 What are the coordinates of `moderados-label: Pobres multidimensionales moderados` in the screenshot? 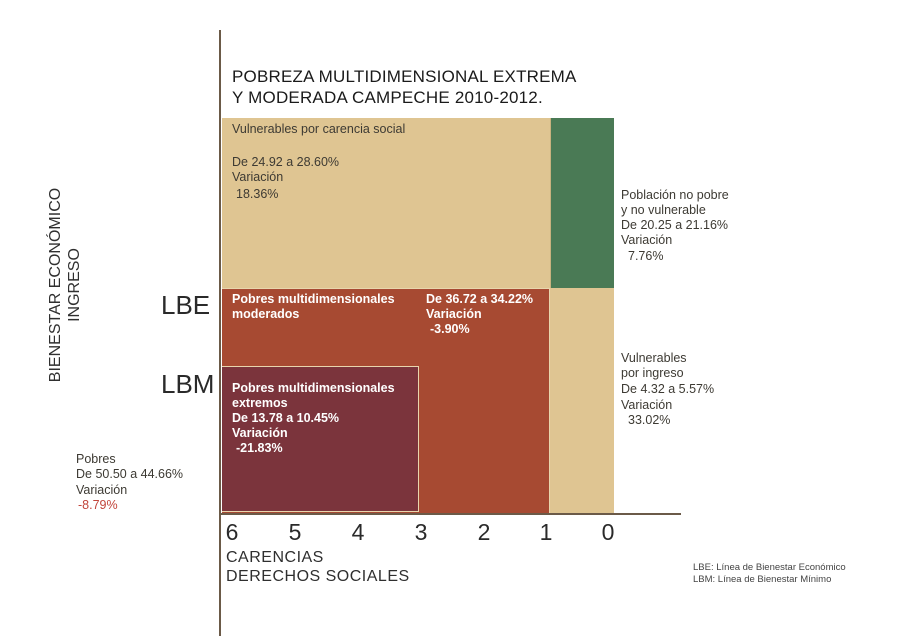 It's located at (313, 306).